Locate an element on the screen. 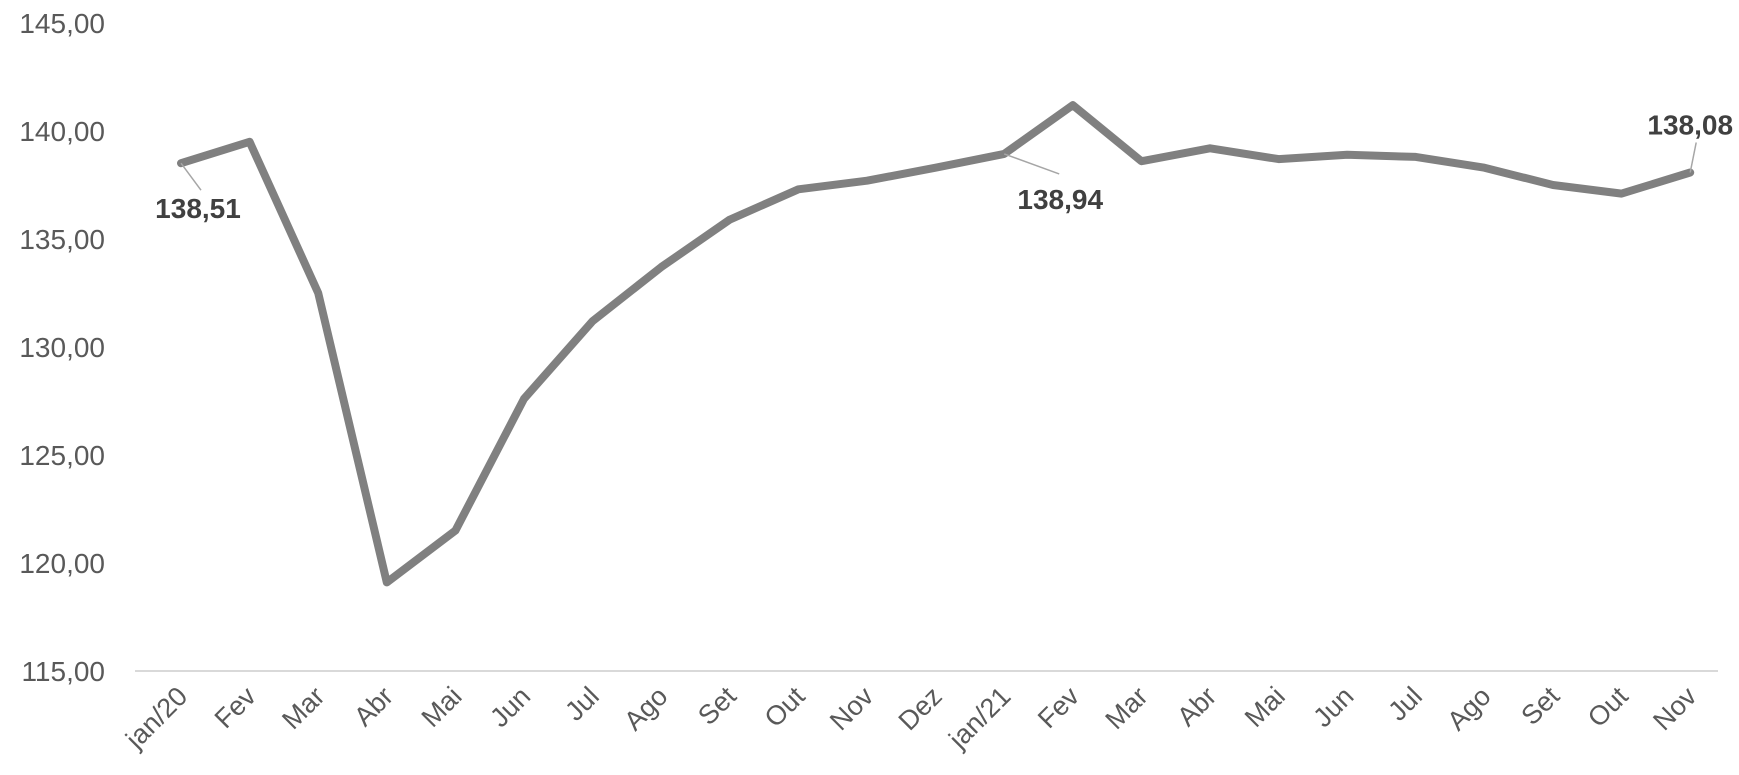 Image resolution: width=1739 pixels, height=775 pixels. x-tick-label: jan/20 is located at coordinates (156, 718).